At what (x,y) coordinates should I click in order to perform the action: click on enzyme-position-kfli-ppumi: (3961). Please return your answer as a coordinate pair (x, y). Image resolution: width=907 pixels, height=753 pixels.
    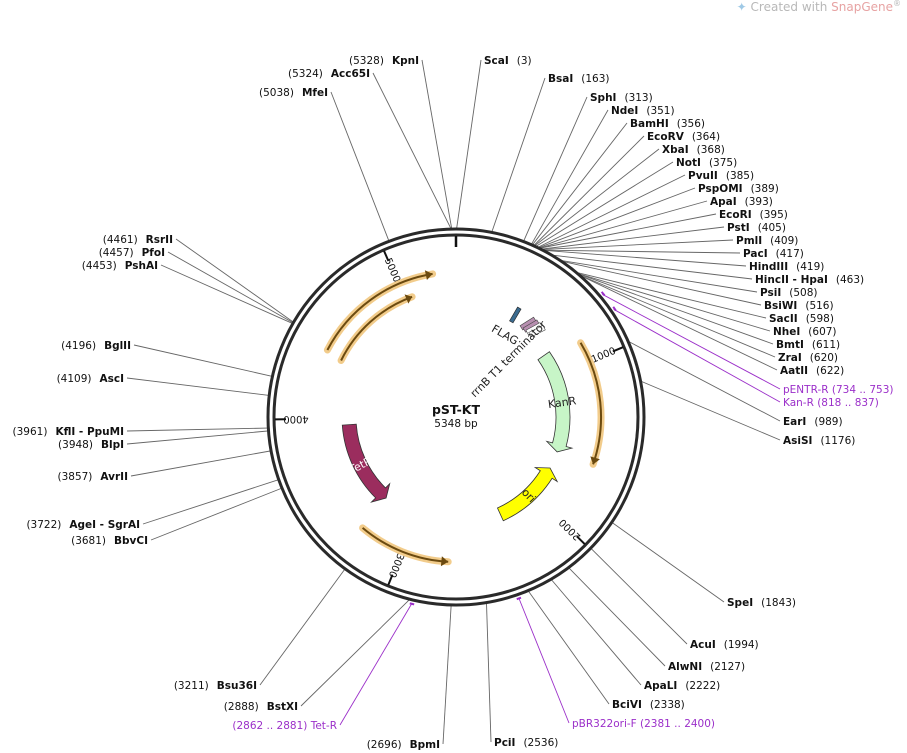
    Looking at the image, I should click on (30, 432).